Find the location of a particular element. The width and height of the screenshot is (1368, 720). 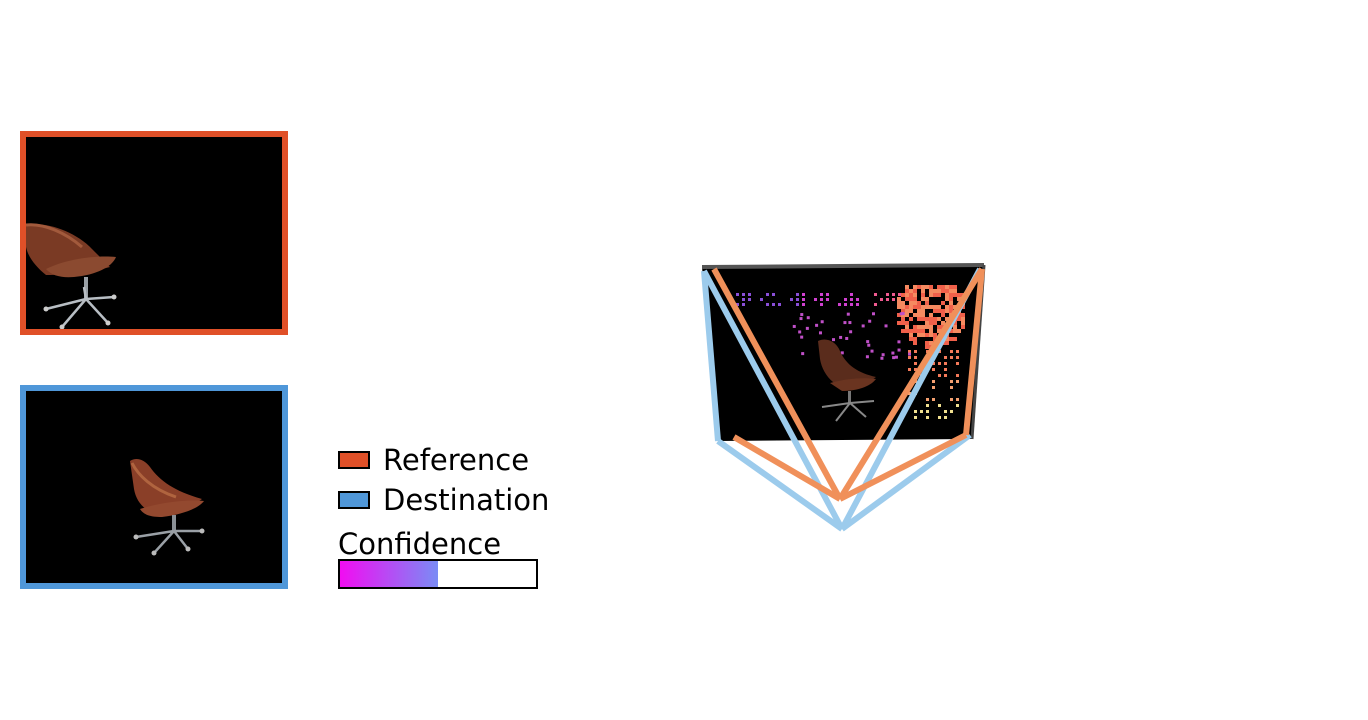

reference-image-frame is located at coordinates (154, 233).